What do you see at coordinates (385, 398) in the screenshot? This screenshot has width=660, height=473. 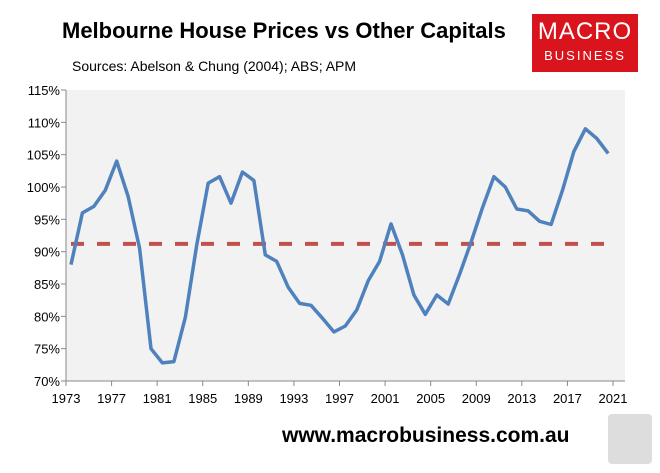 I see `x-tick-label: 2001` at bounding box center [385, 398].